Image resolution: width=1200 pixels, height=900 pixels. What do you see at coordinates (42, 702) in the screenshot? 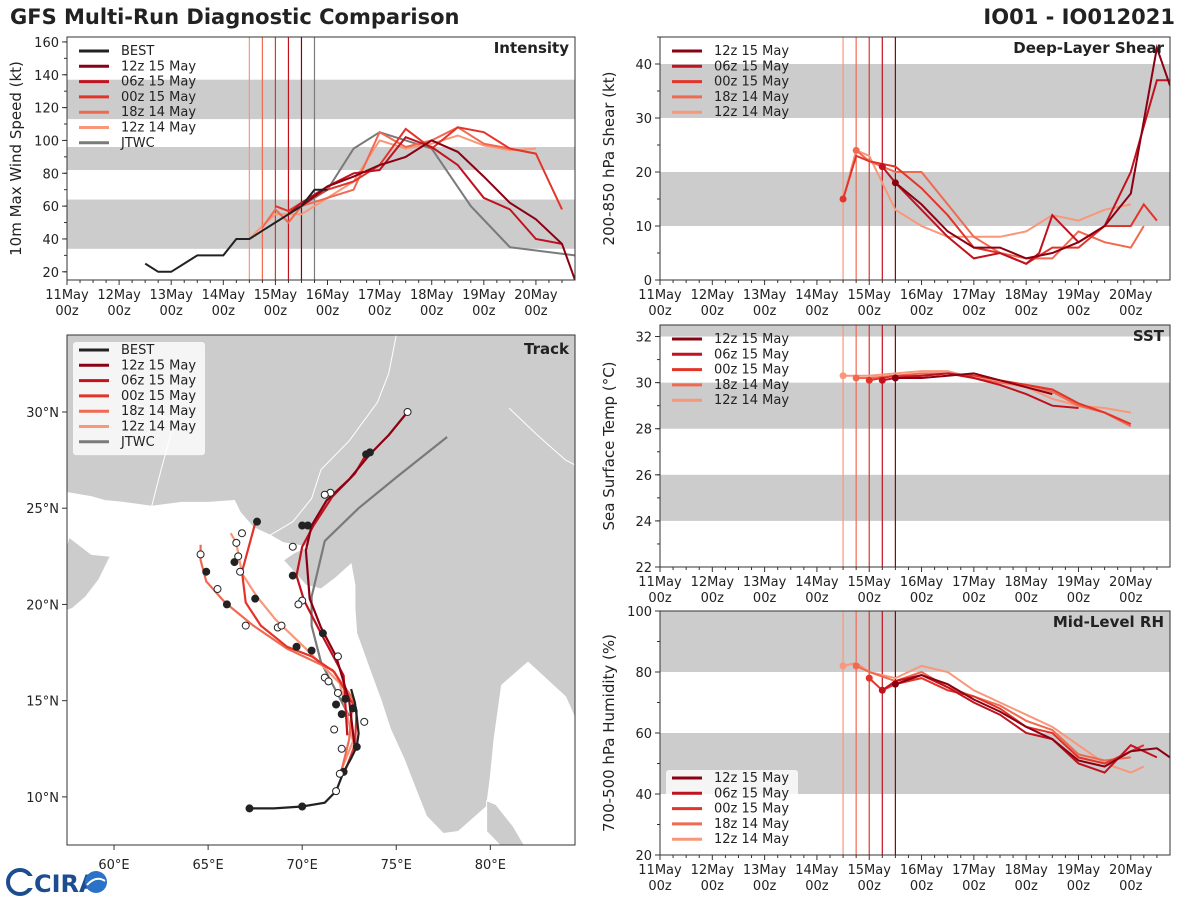
I see `lat-tick-label: 15°N` at bounding box center [42, 702].